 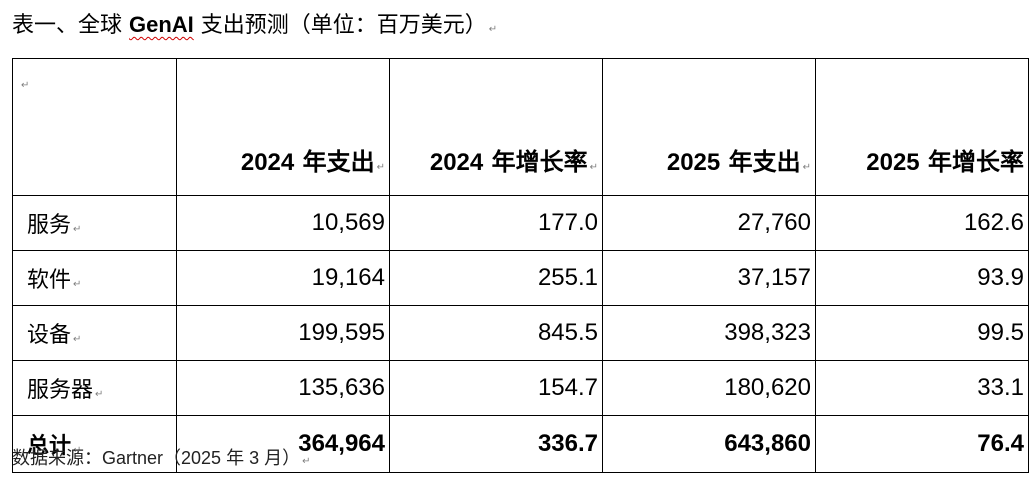 What do you see at coordinates (49, 446) in the screenshot?
I see `row-name: 总计` at bounding box center [49, 446].